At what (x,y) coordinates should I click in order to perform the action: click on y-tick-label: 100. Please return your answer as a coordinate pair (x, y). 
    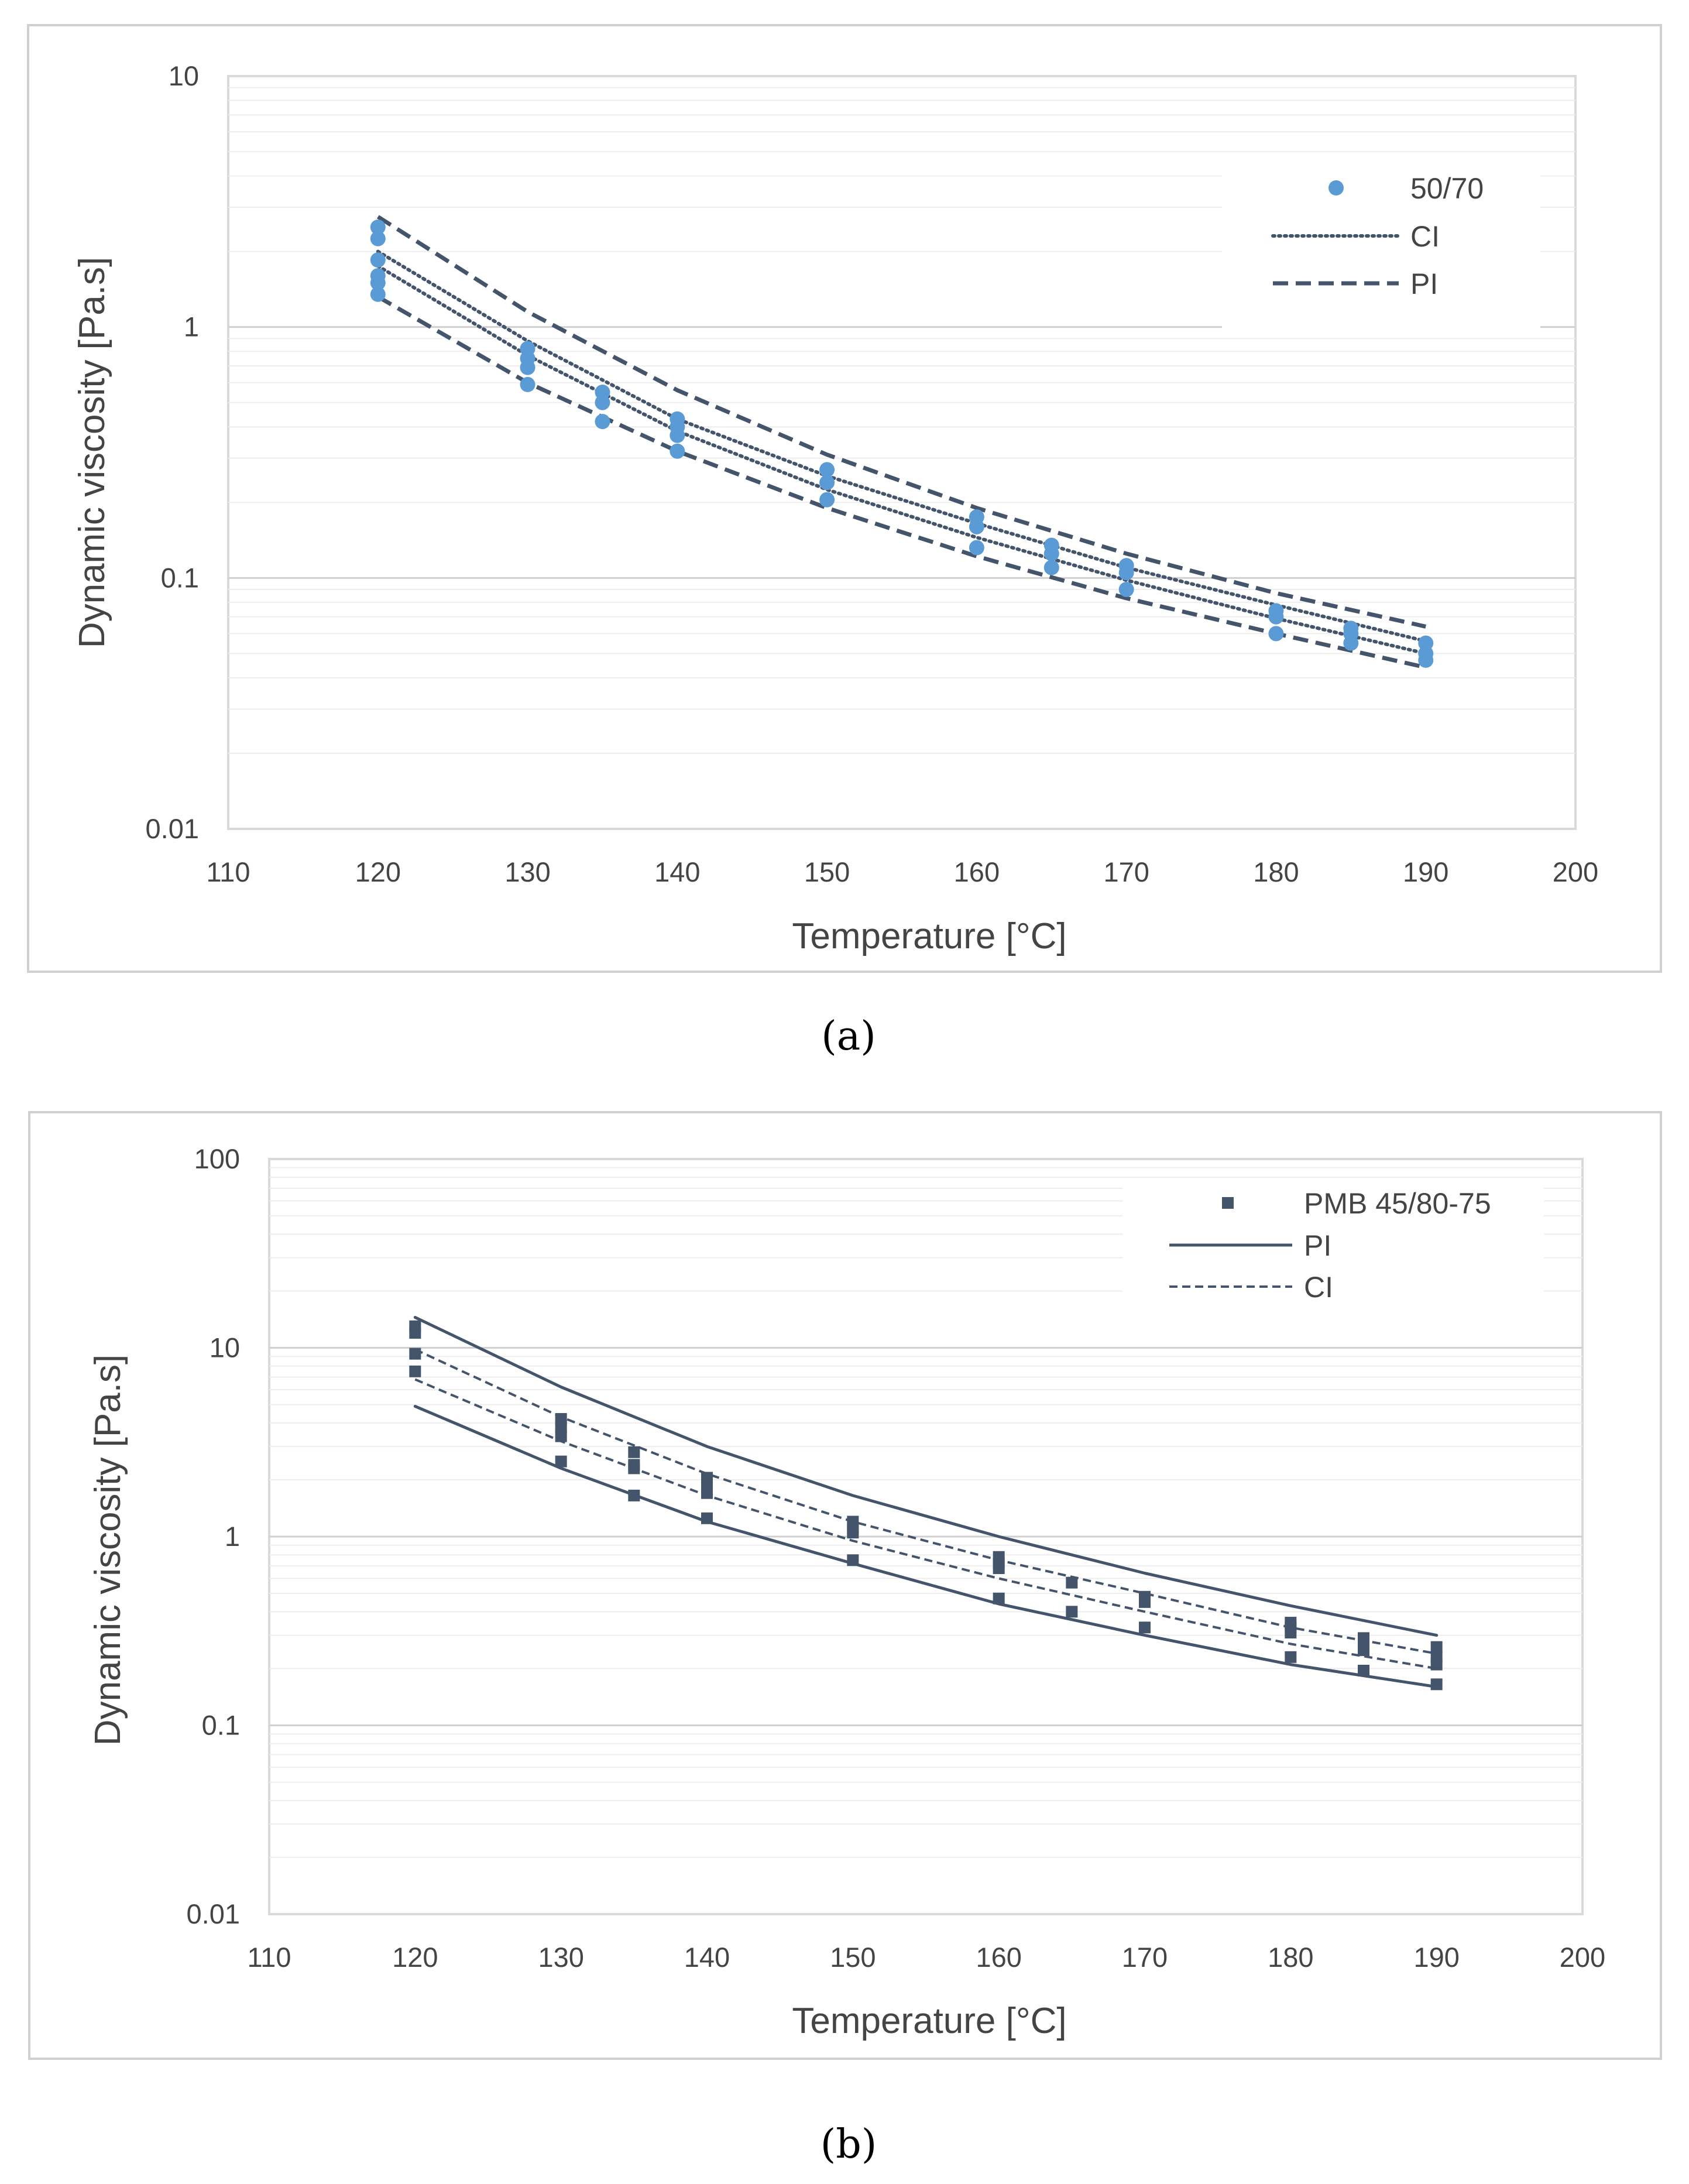
    Looking at the image, I should click on (217, 1158).